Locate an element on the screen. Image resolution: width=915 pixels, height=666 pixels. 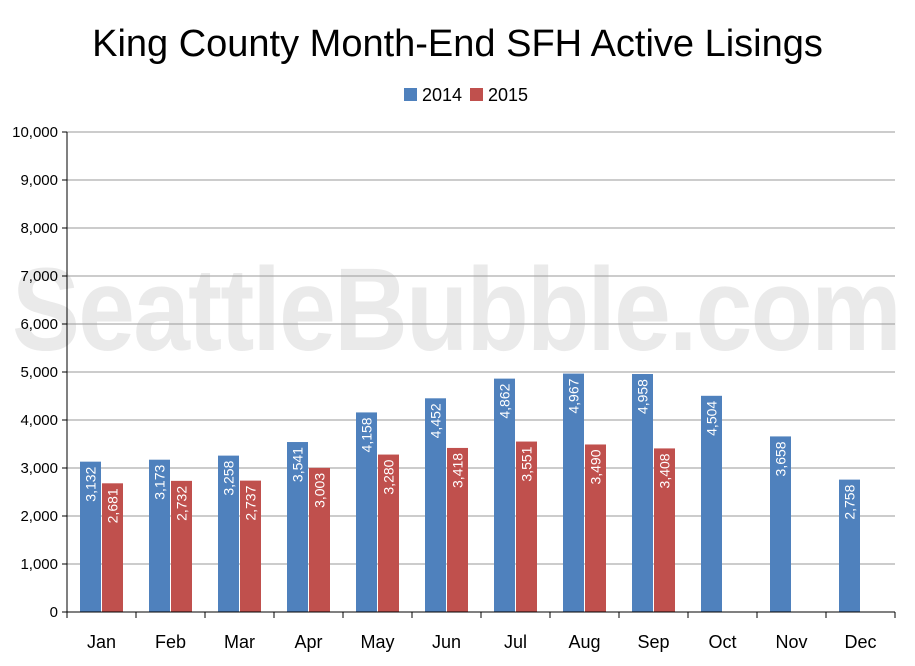
x-axis-labels: Jan Feb Mar Apr May Jun Jul Aug Sep Oct Nov Dec is located at coordinates (481, 632).